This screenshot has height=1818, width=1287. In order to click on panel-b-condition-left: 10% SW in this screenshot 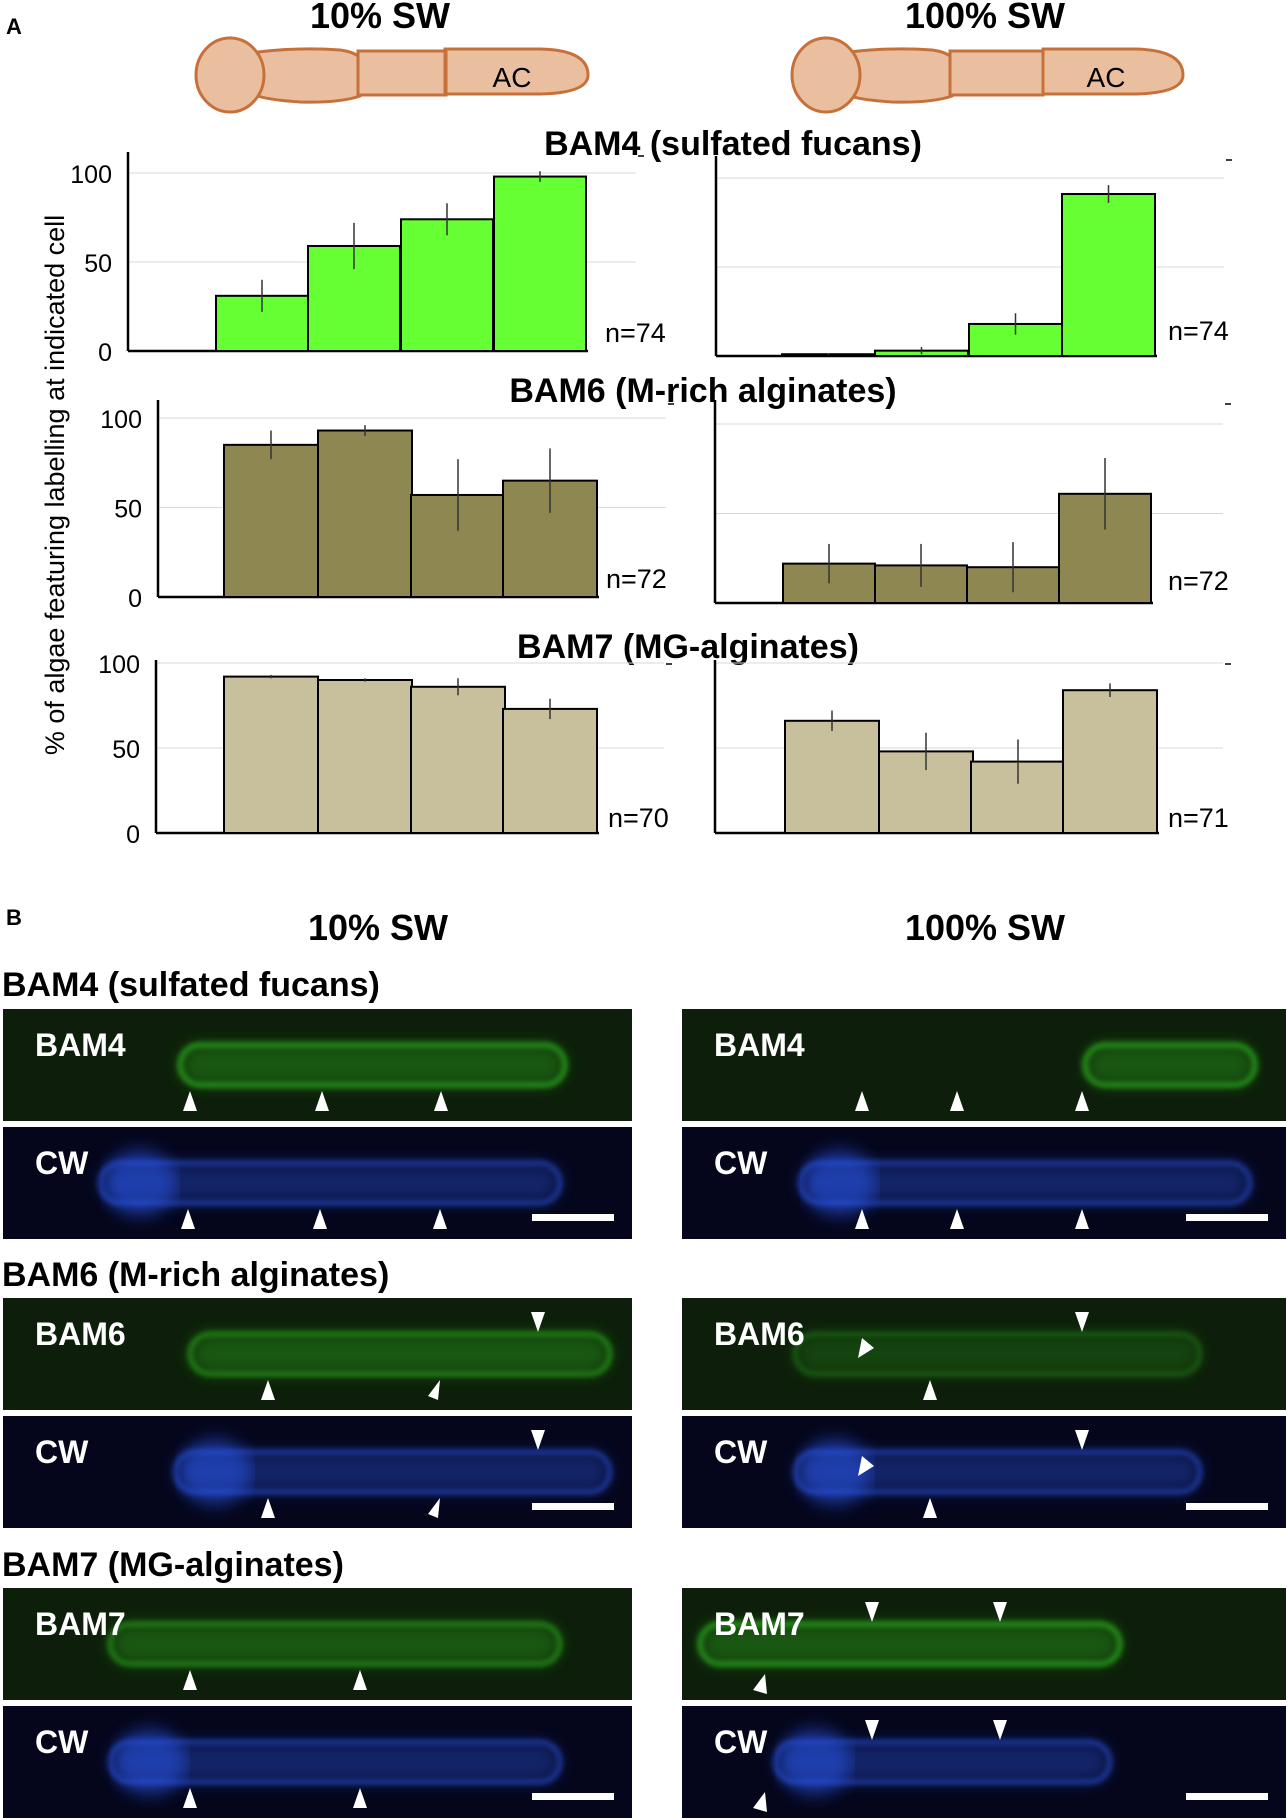, I will do `click(378, 927)`.